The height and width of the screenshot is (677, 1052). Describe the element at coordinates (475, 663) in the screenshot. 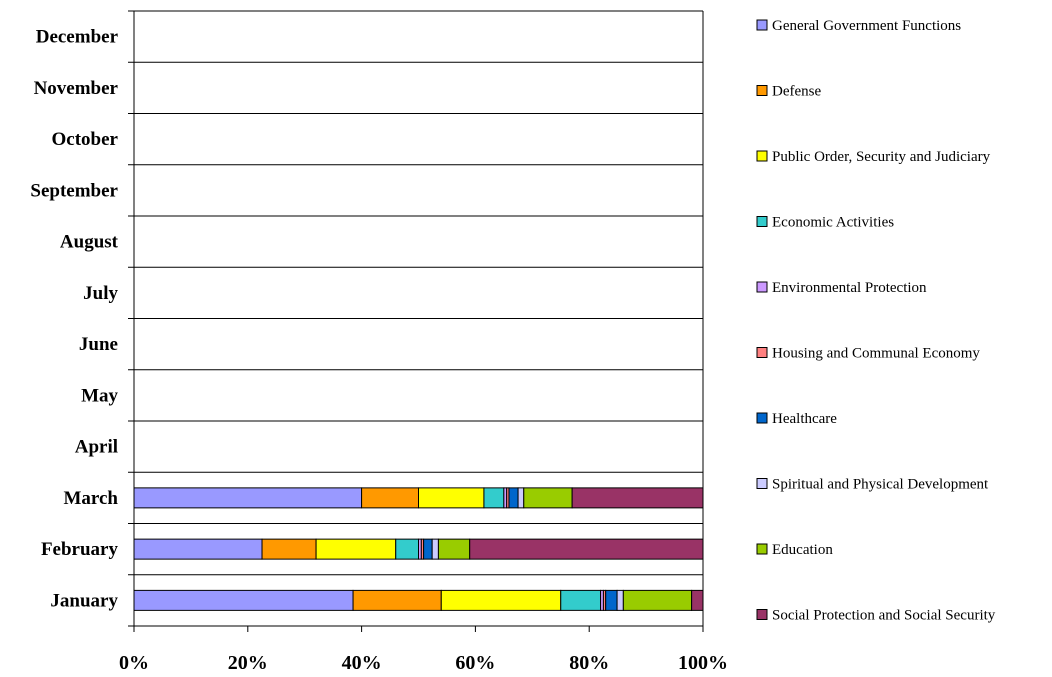

I see `x-tick-label: 60%` at that location.